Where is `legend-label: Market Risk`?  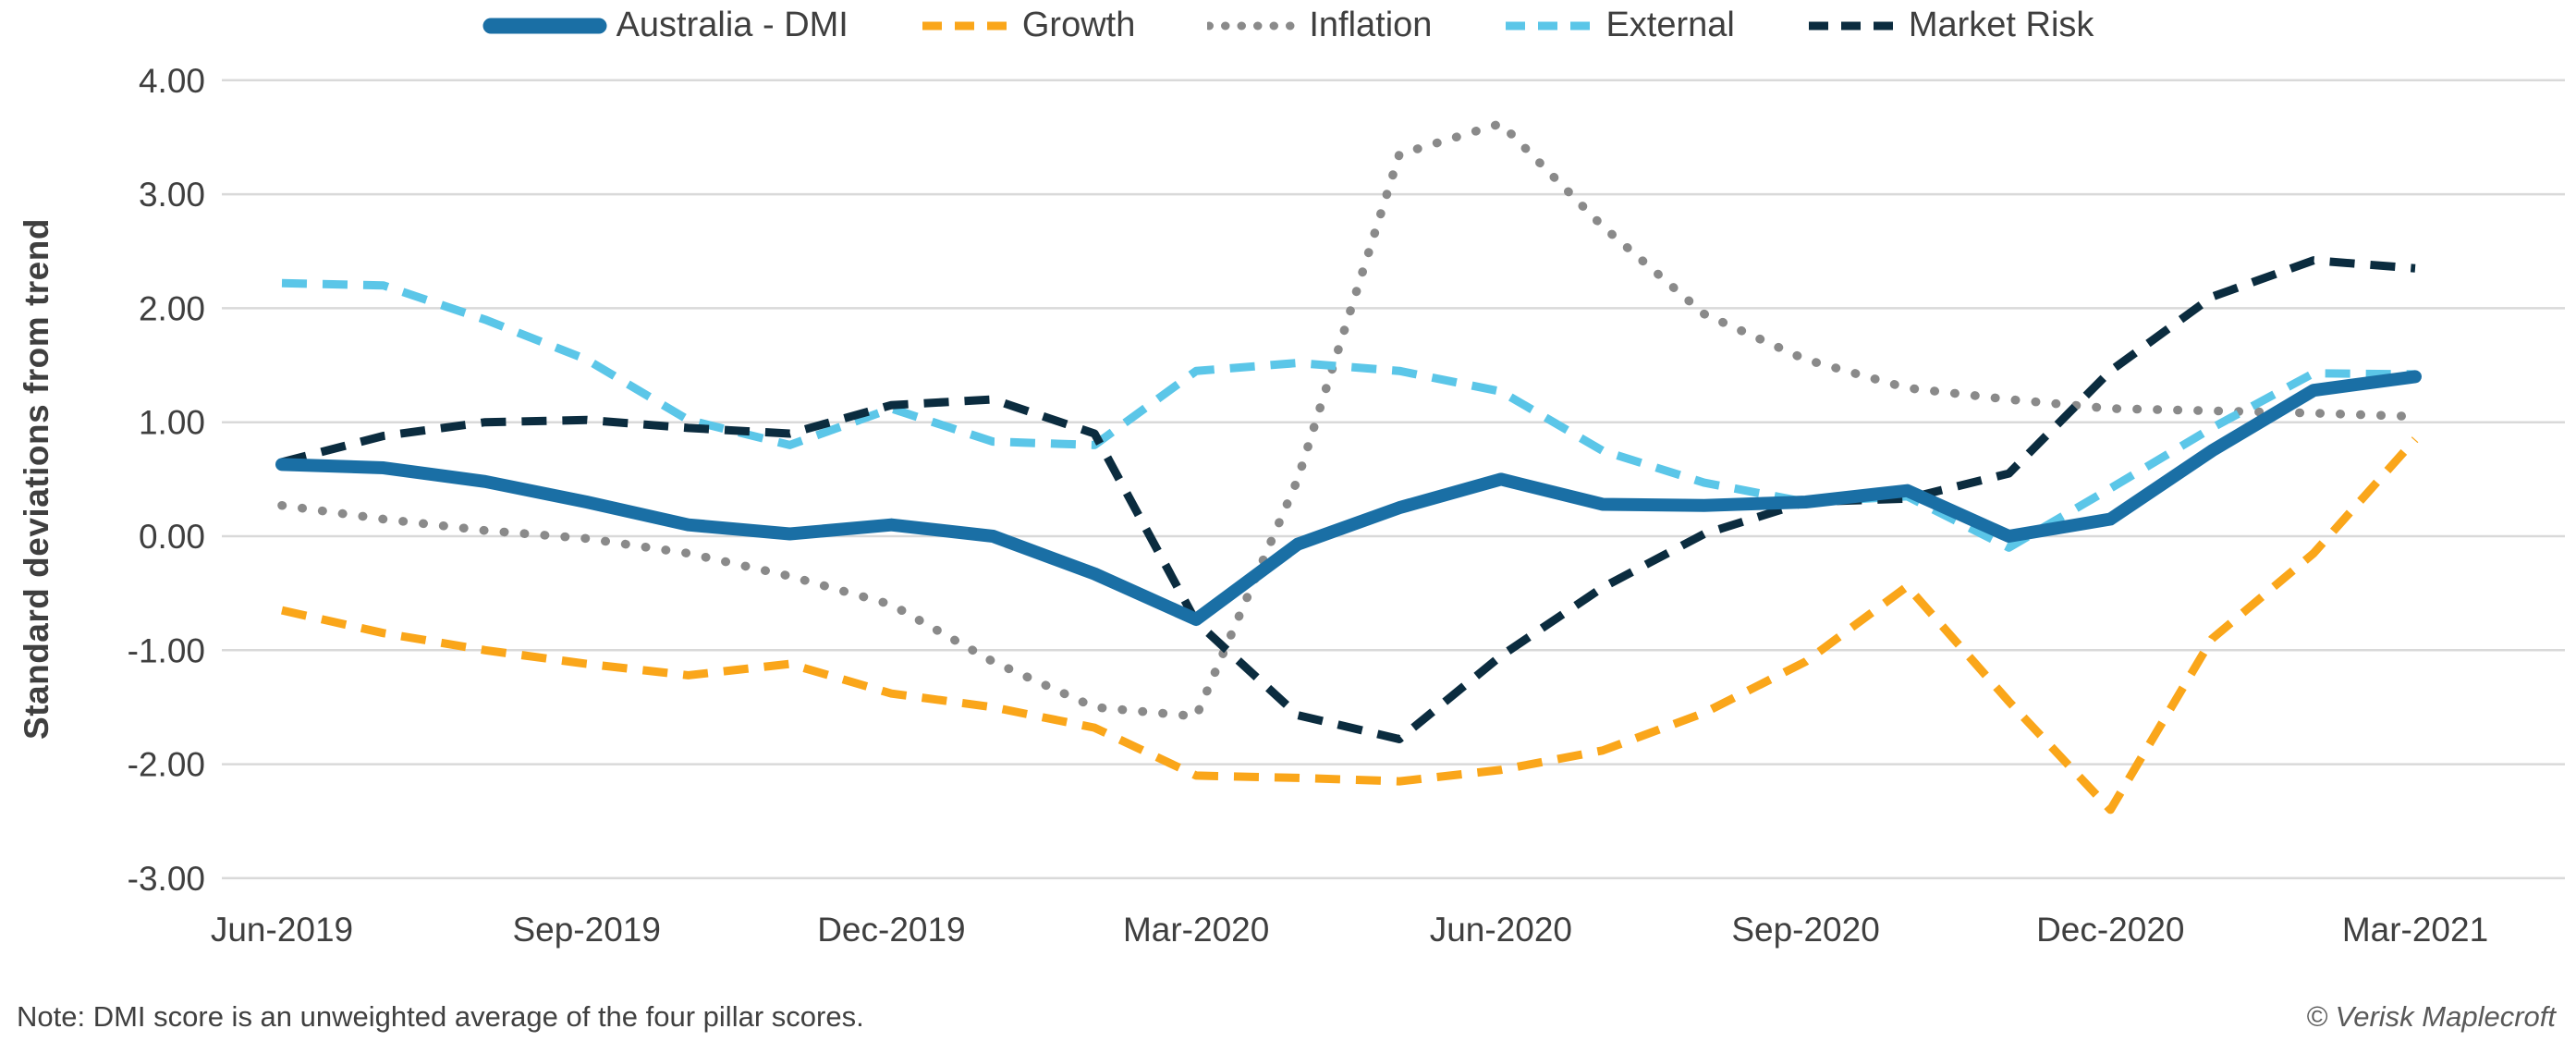 legend-label: Market Risk is located at coordinates (2001, 25).